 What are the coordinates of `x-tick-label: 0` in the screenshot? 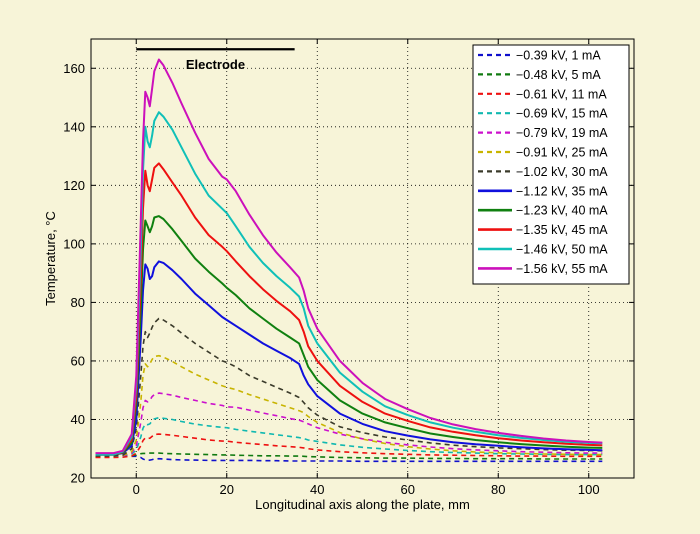 It's located at (136, 489).